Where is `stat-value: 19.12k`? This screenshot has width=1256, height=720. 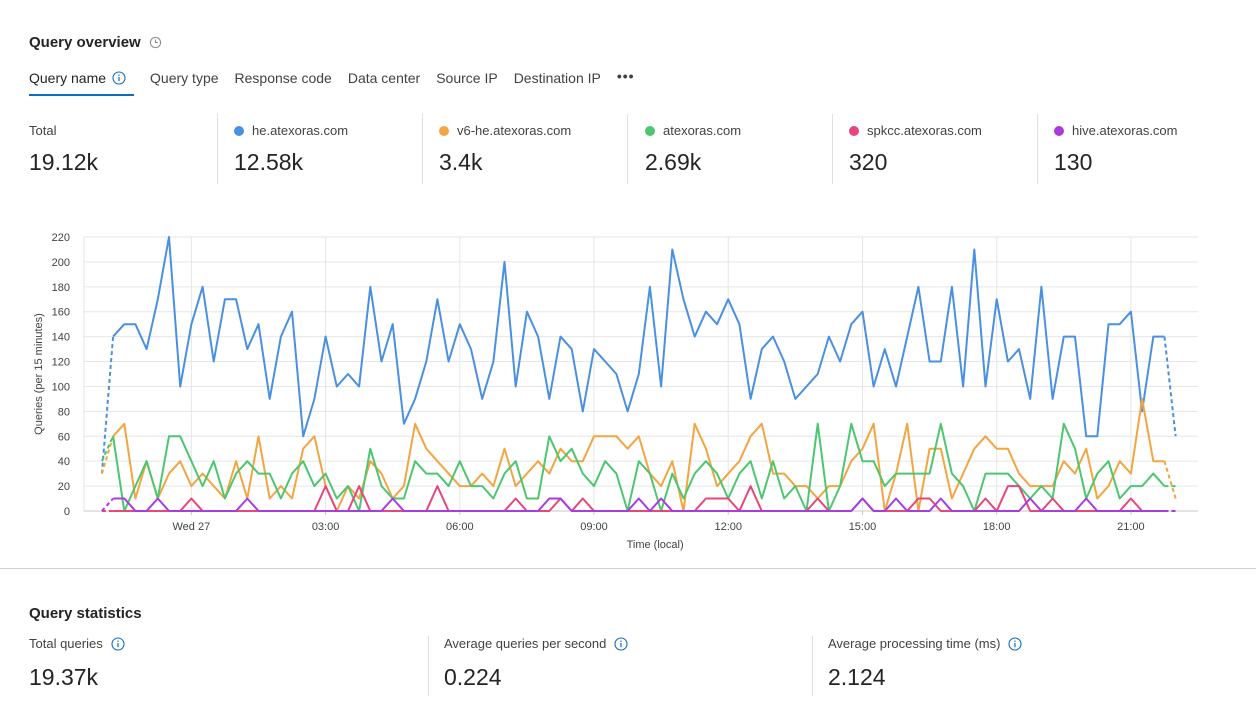
stat-value: 19.12k is located at coordinates (64, 162).